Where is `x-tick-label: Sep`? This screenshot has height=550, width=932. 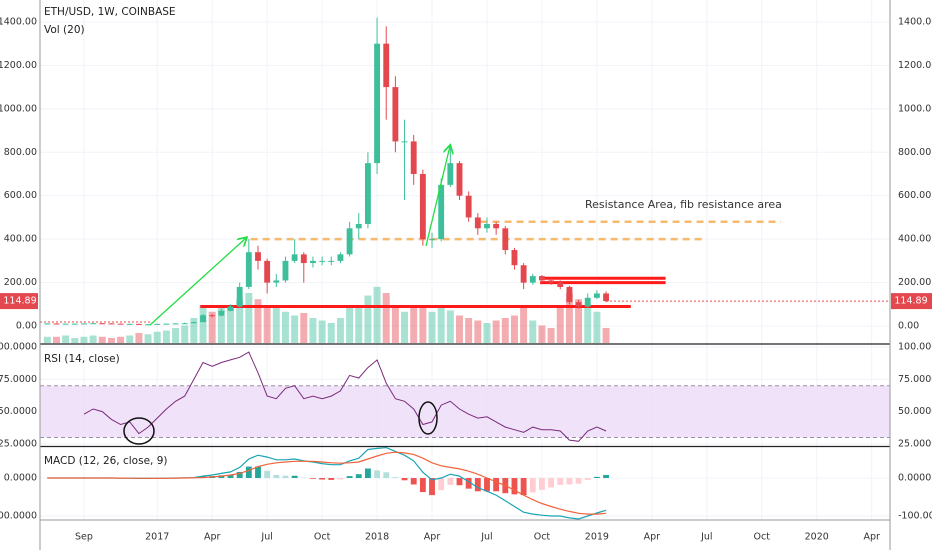 x-tick-label: Sep is located at coordinates (84, 537).